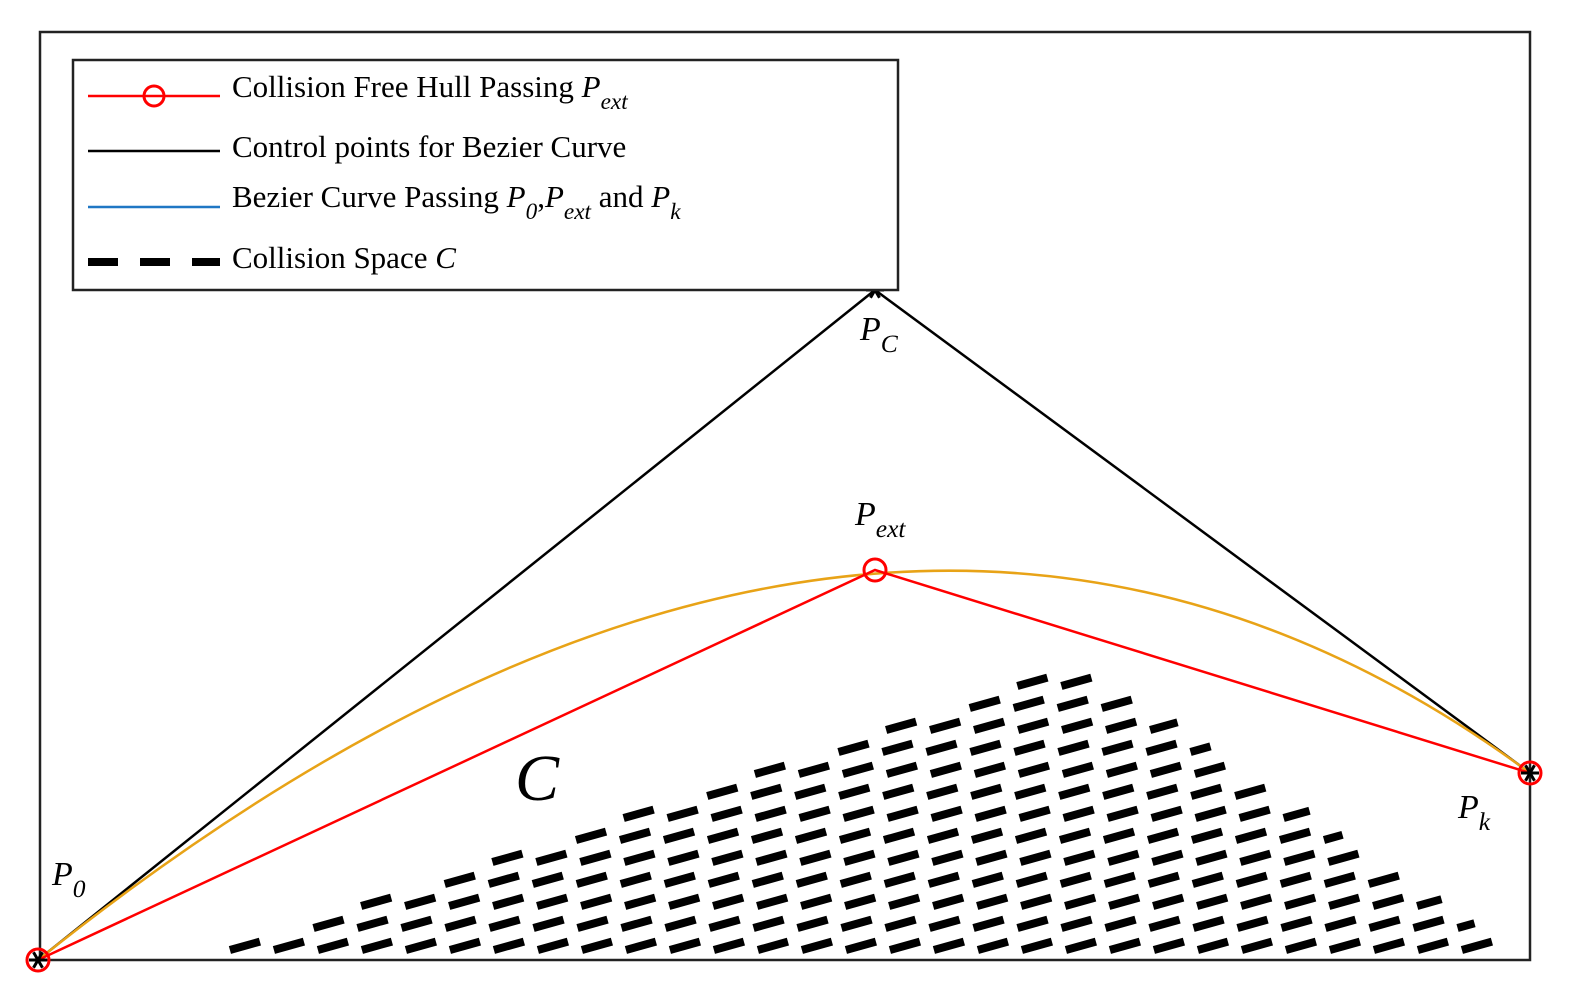 This screenshot has width=1579, height=1002. I want to click on point-label: Pk​, so click(1474, 812).